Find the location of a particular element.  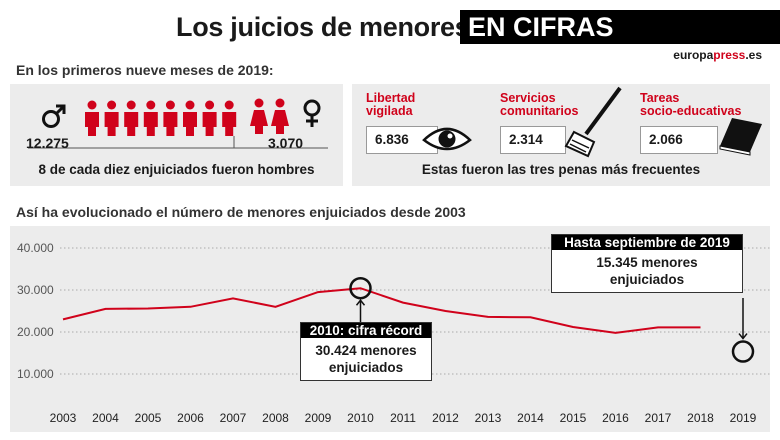

x-tick-label: 2014 is located at coordinates (530, 418).